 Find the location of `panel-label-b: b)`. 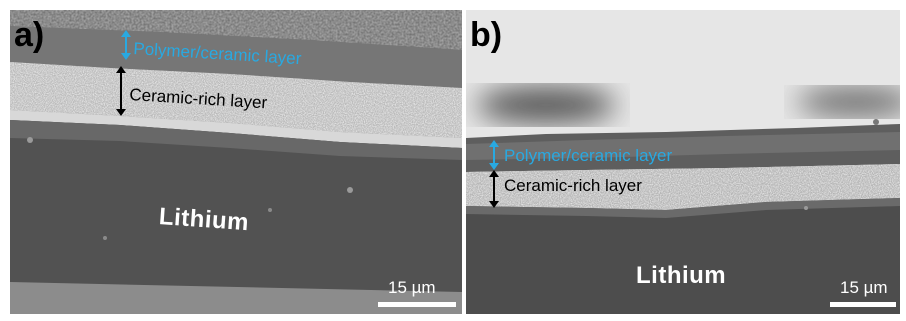

panel-label-b: b) is located at coordinates (486, 35).